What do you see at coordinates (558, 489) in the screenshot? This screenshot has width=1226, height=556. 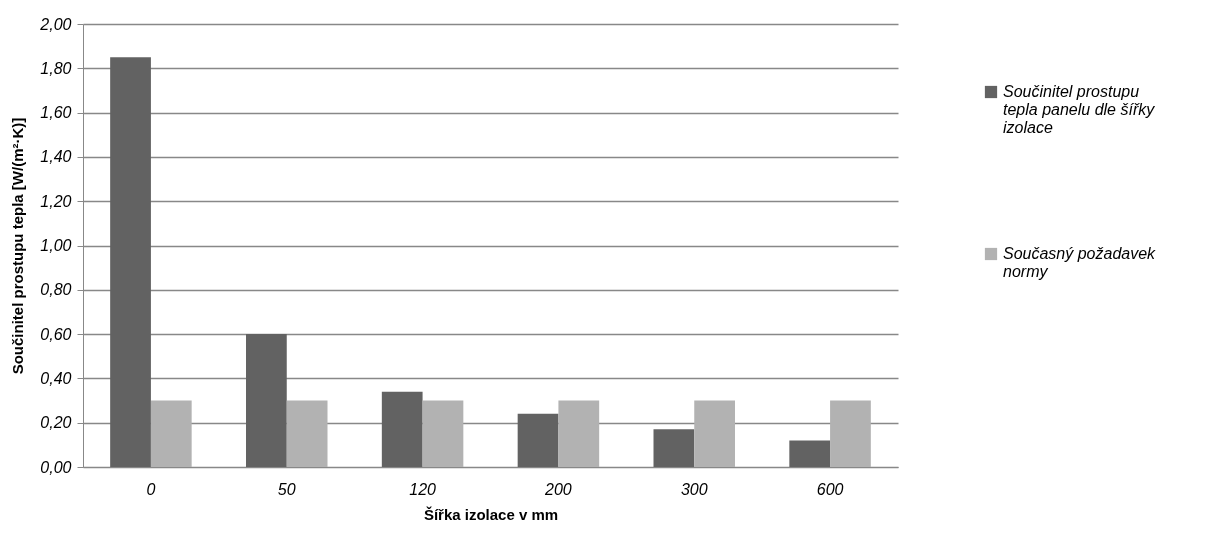 I see `x-tick-label: 200` at bounding box center [558, 489].